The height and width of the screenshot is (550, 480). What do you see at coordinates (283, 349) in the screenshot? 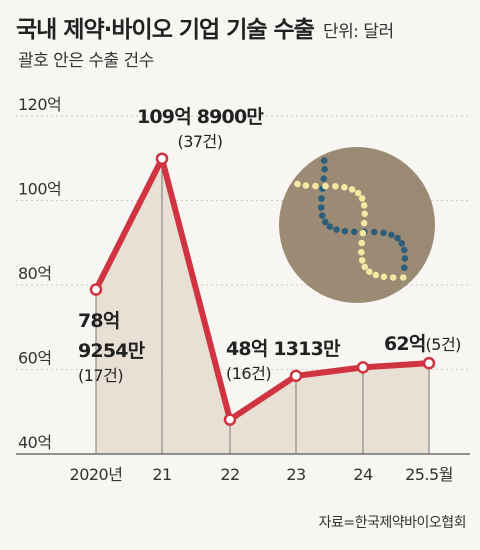
I see `data-label: 48억 1313만` at bounding box center [283, 349].